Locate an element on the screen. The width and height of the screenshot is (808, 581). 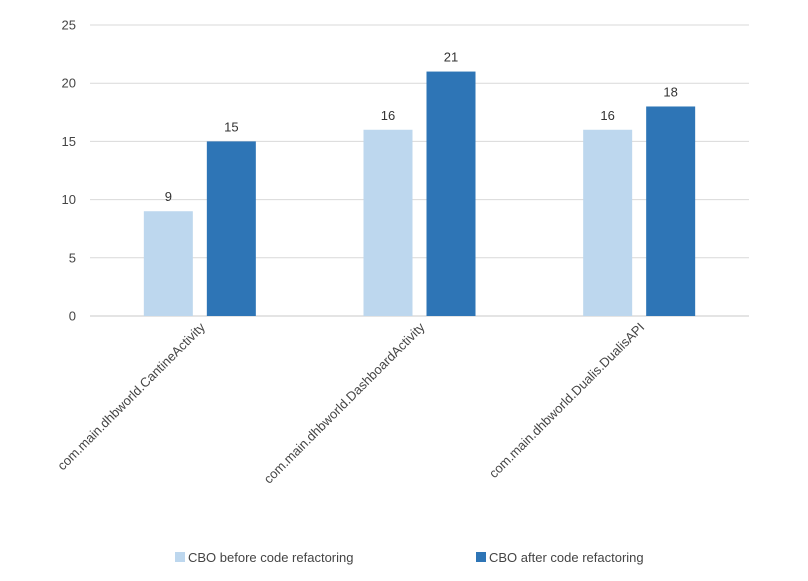
y-tick-label: 10 is located at coordinates (69, 199).